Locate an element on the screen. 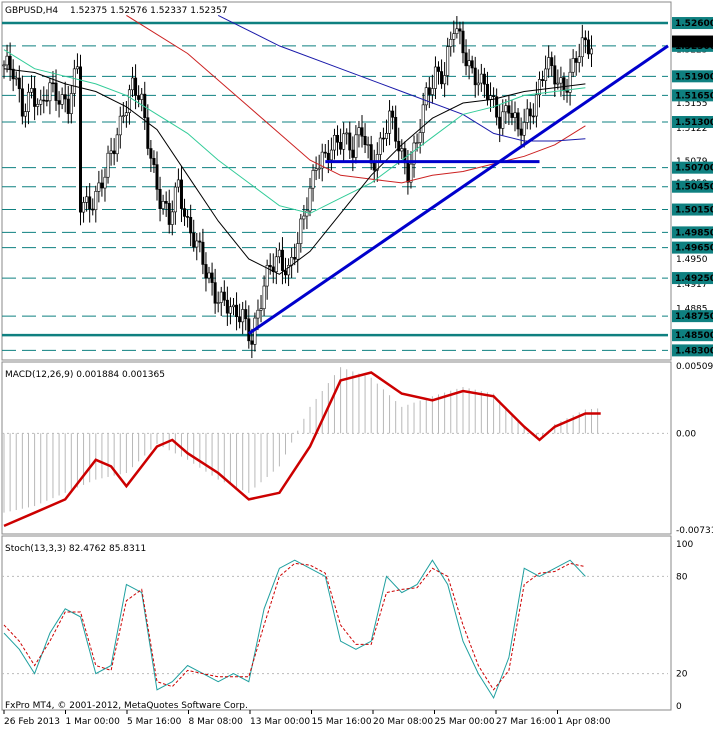 This screenshot has width=713, height=734. stoch-signal-line is located at coordinates (294, 626).